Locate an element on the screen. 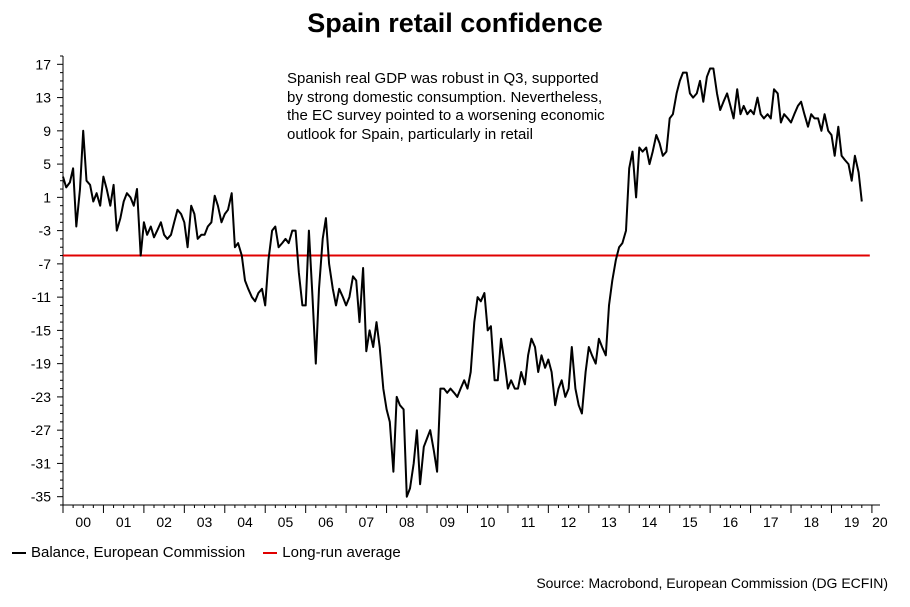  x-tick-label: 11 is located at coordinates (528, 522).